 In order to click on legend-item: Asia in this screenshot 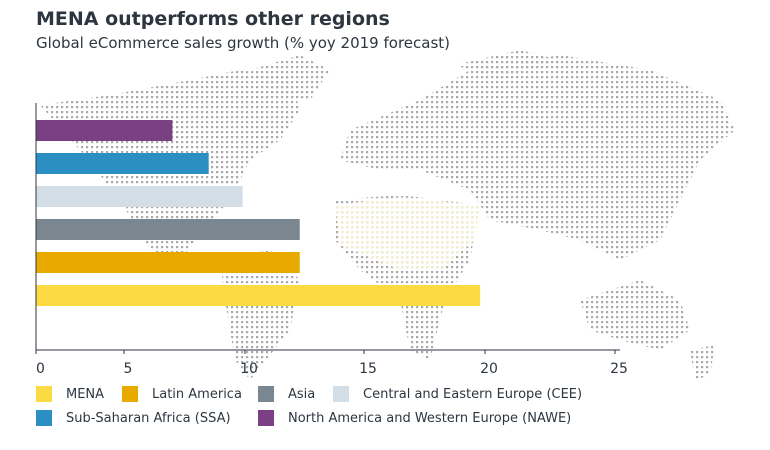, I will do `click(286, 394)`.